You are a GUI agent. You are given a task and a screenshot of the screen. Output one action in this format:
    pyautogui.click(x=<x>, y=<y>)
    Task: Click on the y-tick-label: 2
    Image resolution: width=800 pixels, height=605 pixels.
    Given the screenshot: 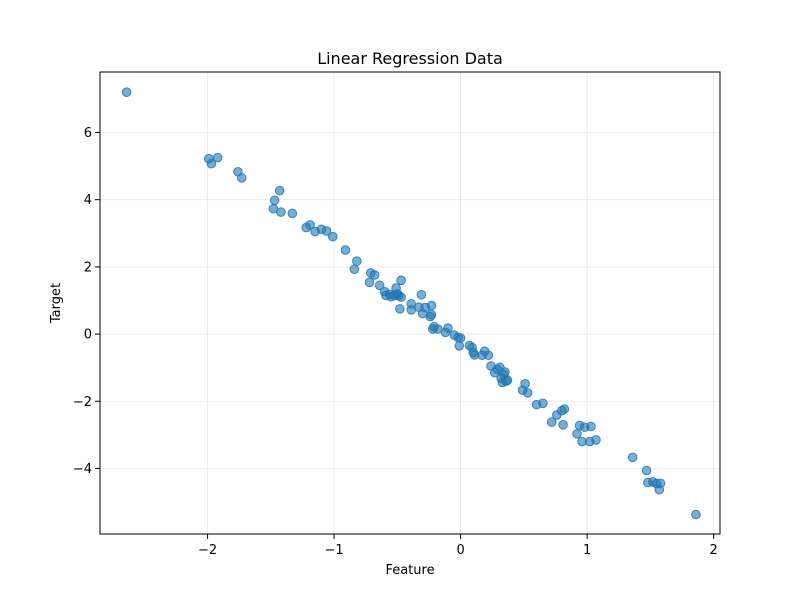 What is the action you would take?
    pyautogui.click(x=88, y=267)
    